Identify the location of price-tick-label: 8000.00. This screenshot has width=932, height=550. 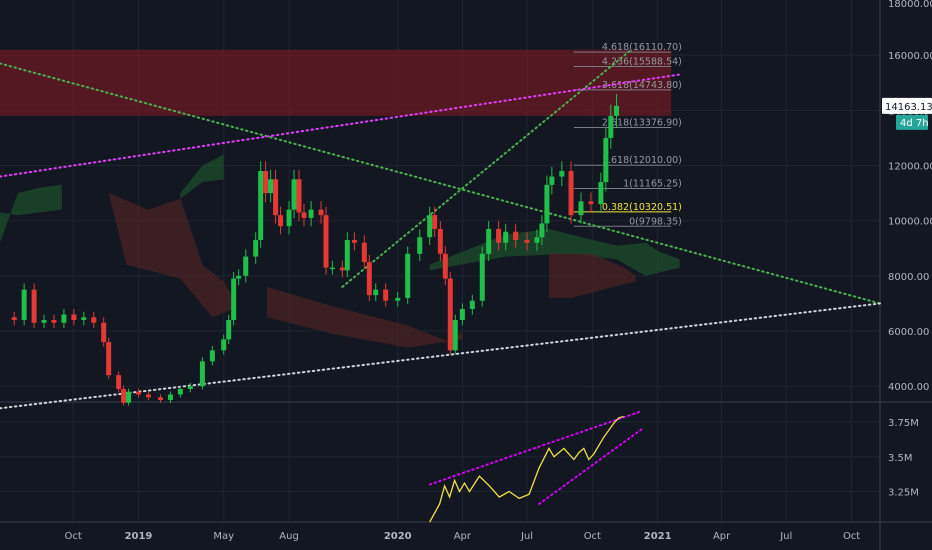
(908, 277).